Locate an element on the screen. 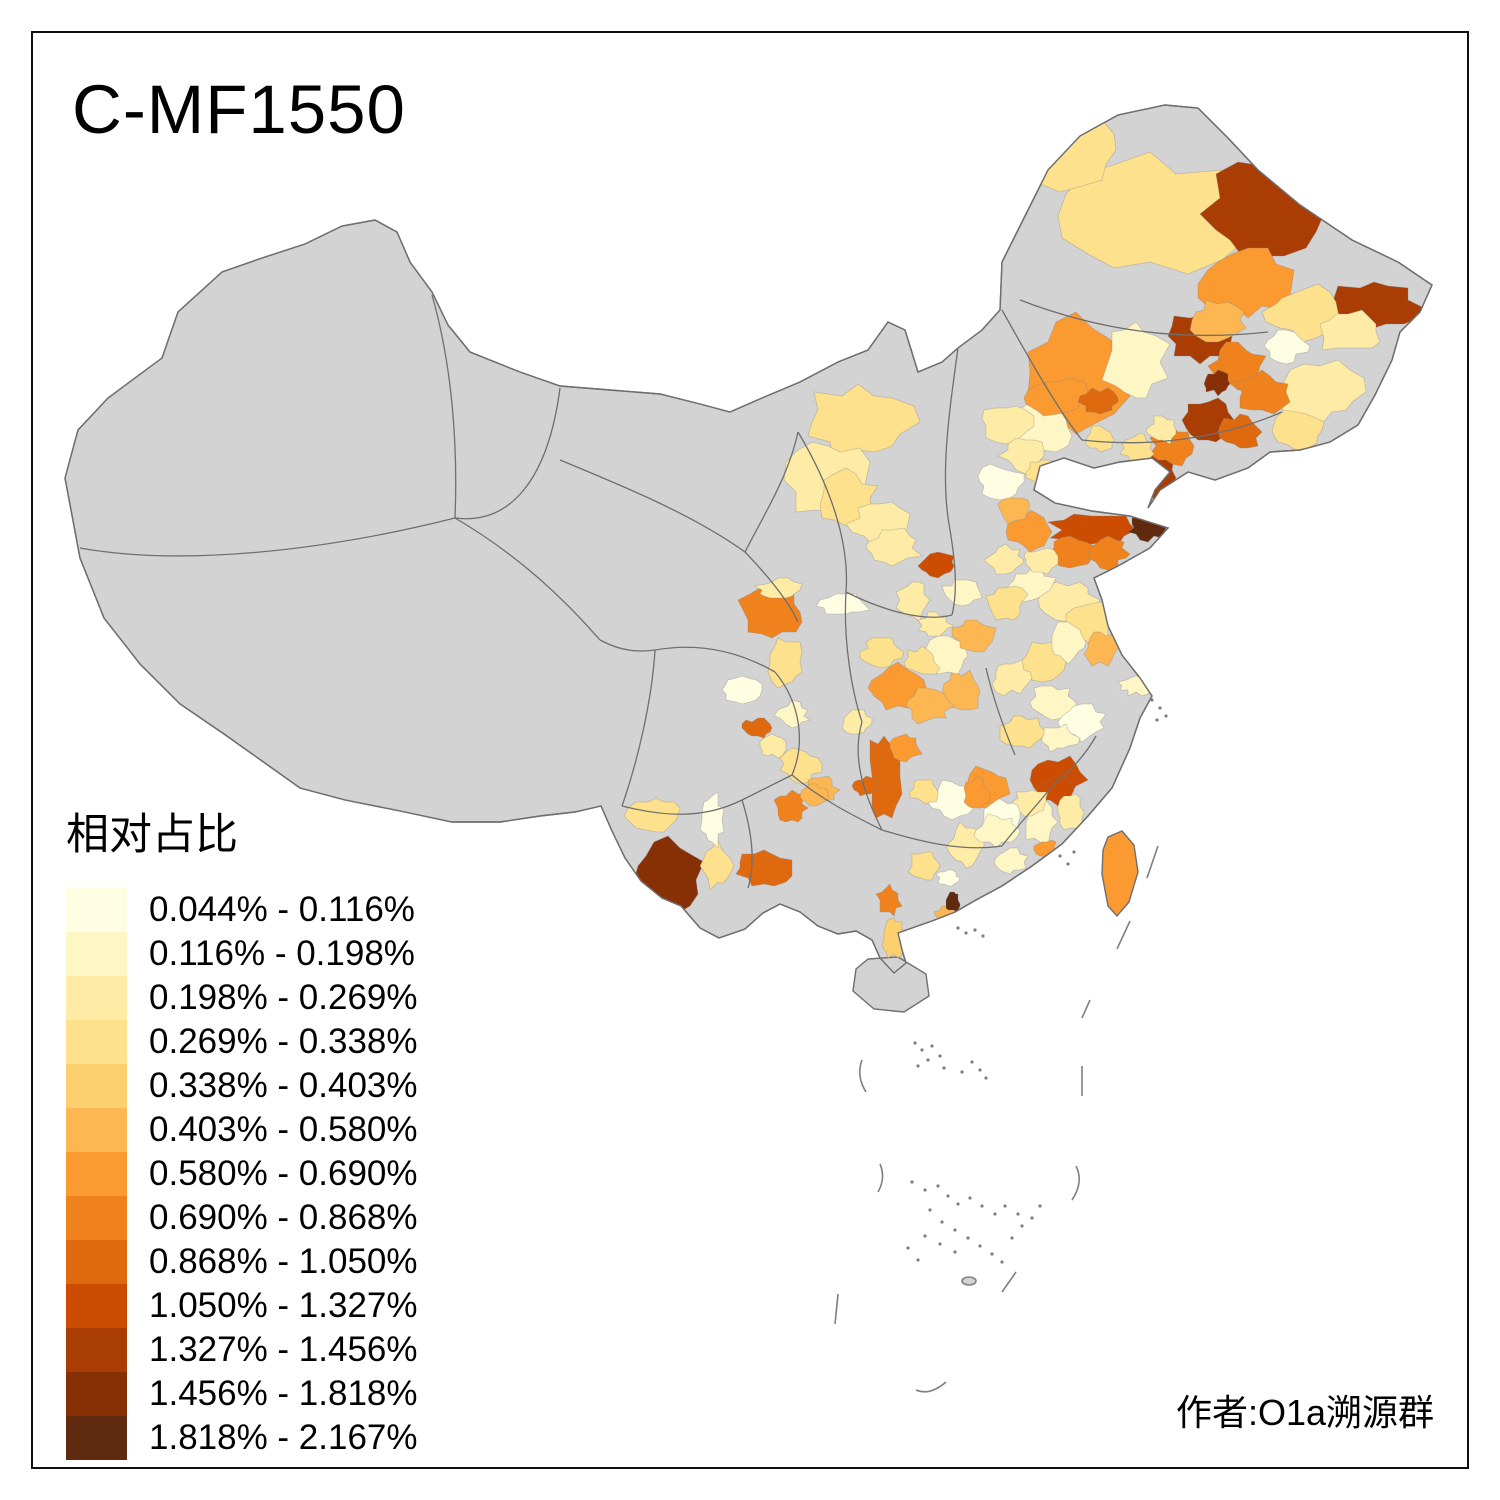 Image resolution: width=1500 pixels, height=1500 pixels. legend-row: 0.116% - 0.198% is located at coordinates (242, 954).